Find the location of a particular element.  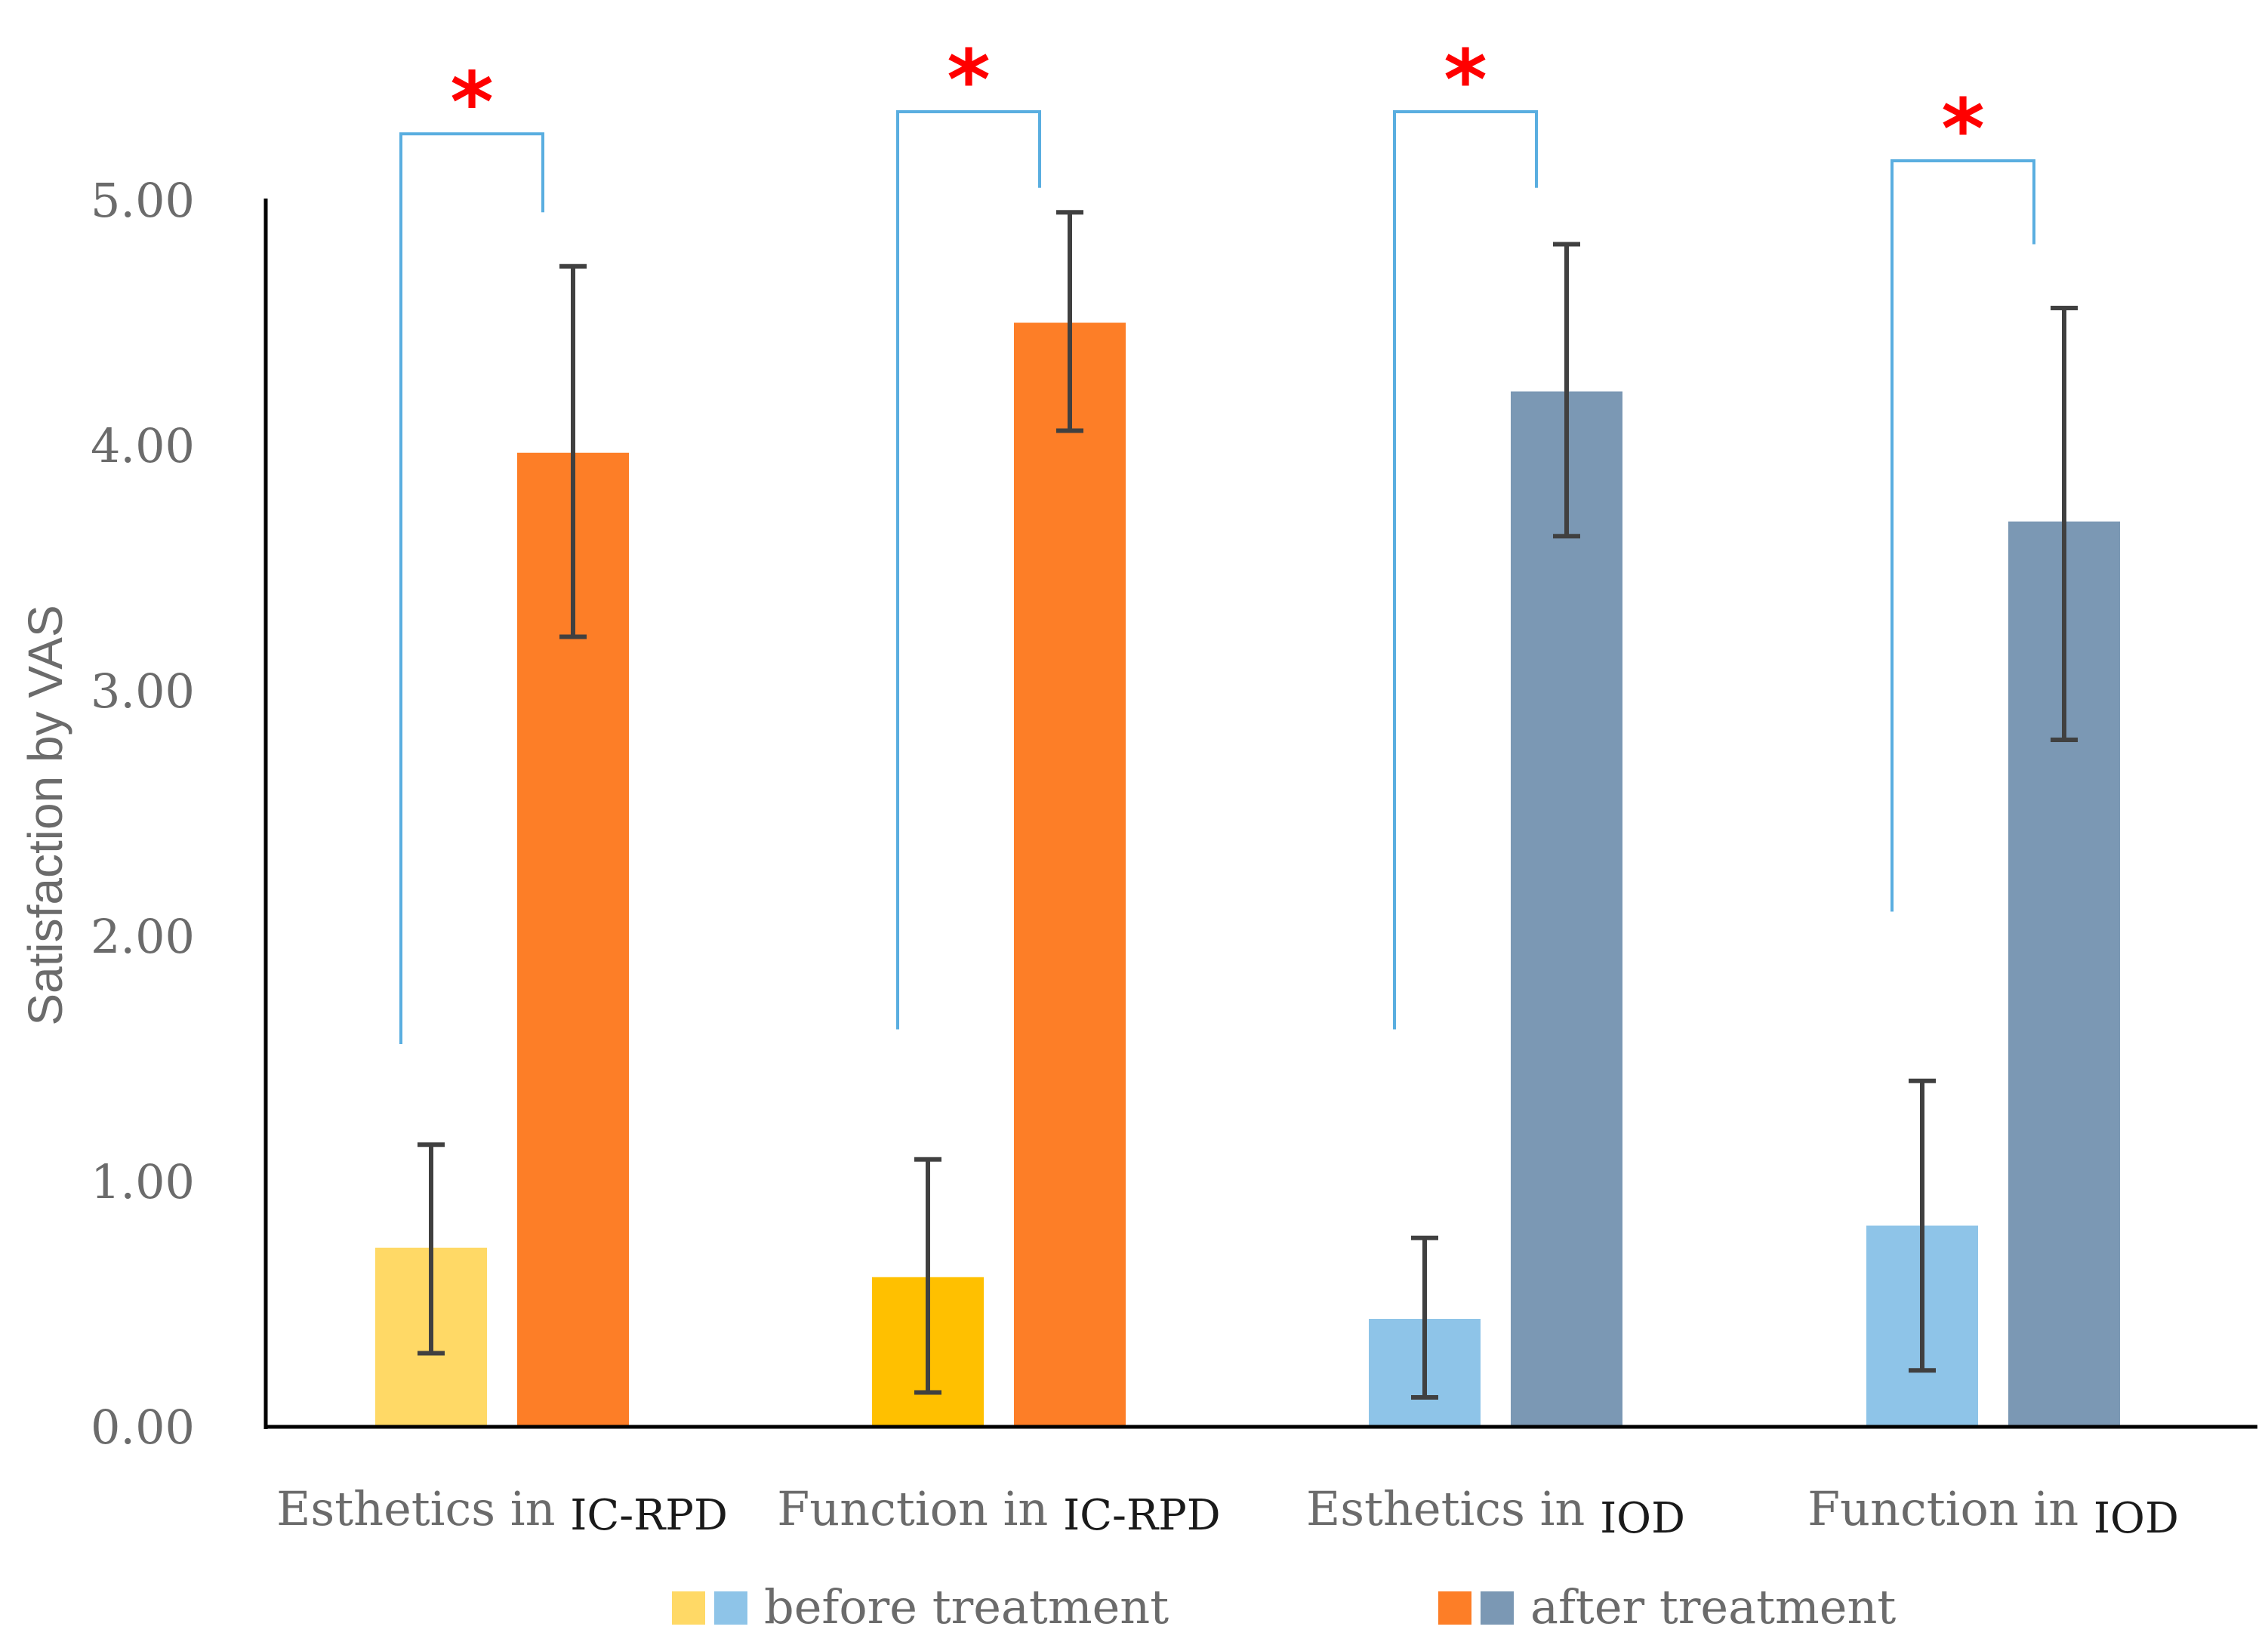

legend-label: before treatment is located at coordinates (966, 1606).